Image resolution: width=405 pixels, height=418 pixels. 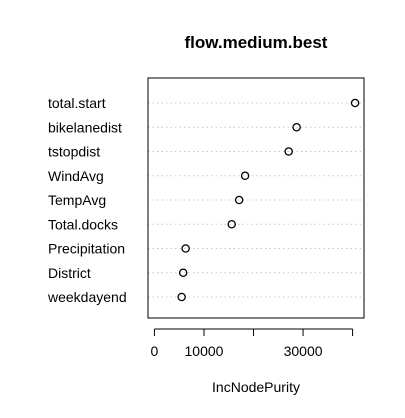 I want to click on category-label: tstopdist, so click(x=74, y=152).